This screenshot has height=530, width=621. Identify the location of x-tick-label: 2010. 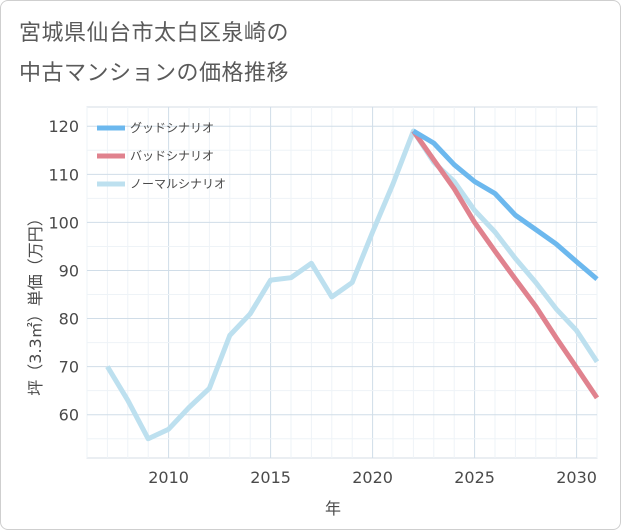
(168, 477).